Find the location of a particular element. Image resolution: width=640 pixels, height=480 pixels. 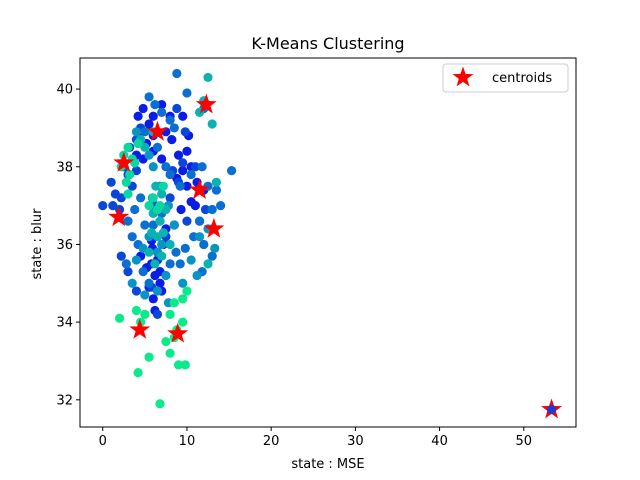

legend-box is located at coordinates (505, 78).